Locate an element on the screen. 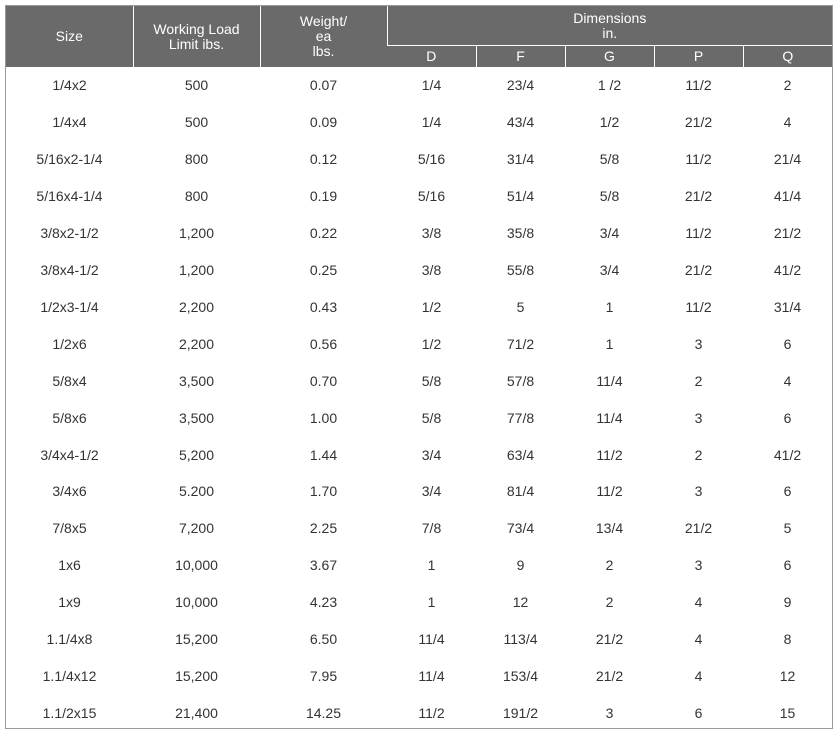  table-row: 1/2x3-1/4 2,200 0.43 1/2 5 1 11/2 31/4 is located at coordinates (419, 306).